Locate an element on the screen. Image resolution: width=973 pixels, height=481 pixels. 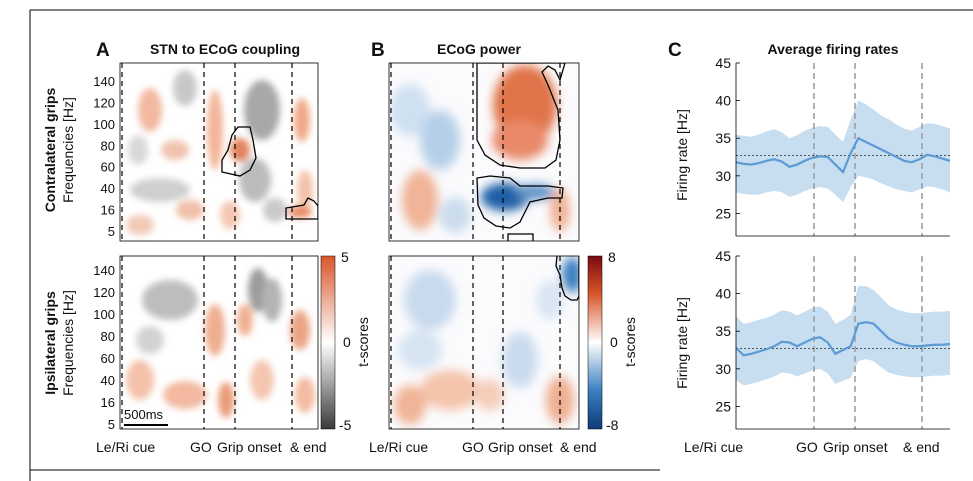
panel-letter-b: B is located at coordinates (378, 50).